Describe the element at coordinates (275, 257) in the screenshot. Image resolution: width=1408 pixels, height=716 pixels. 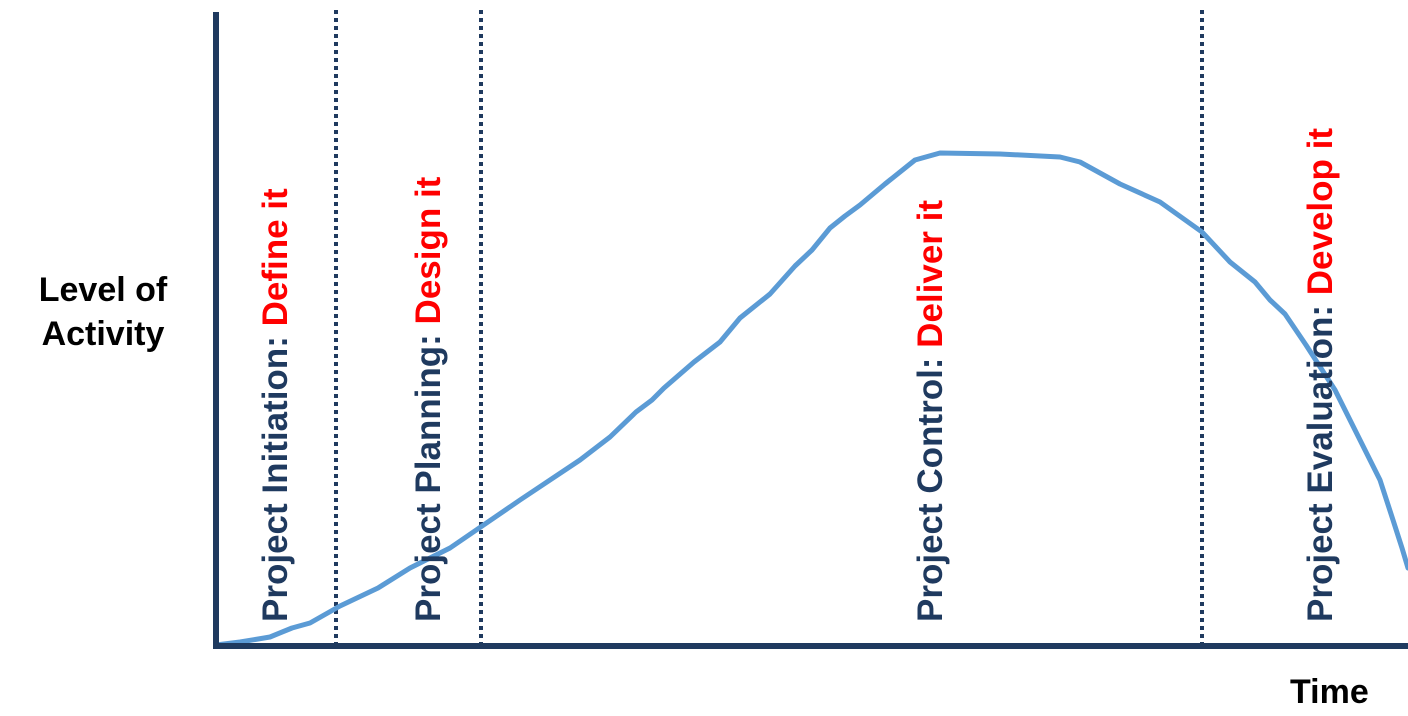
I see `phase-label-initiation-action: Define it` at that location.